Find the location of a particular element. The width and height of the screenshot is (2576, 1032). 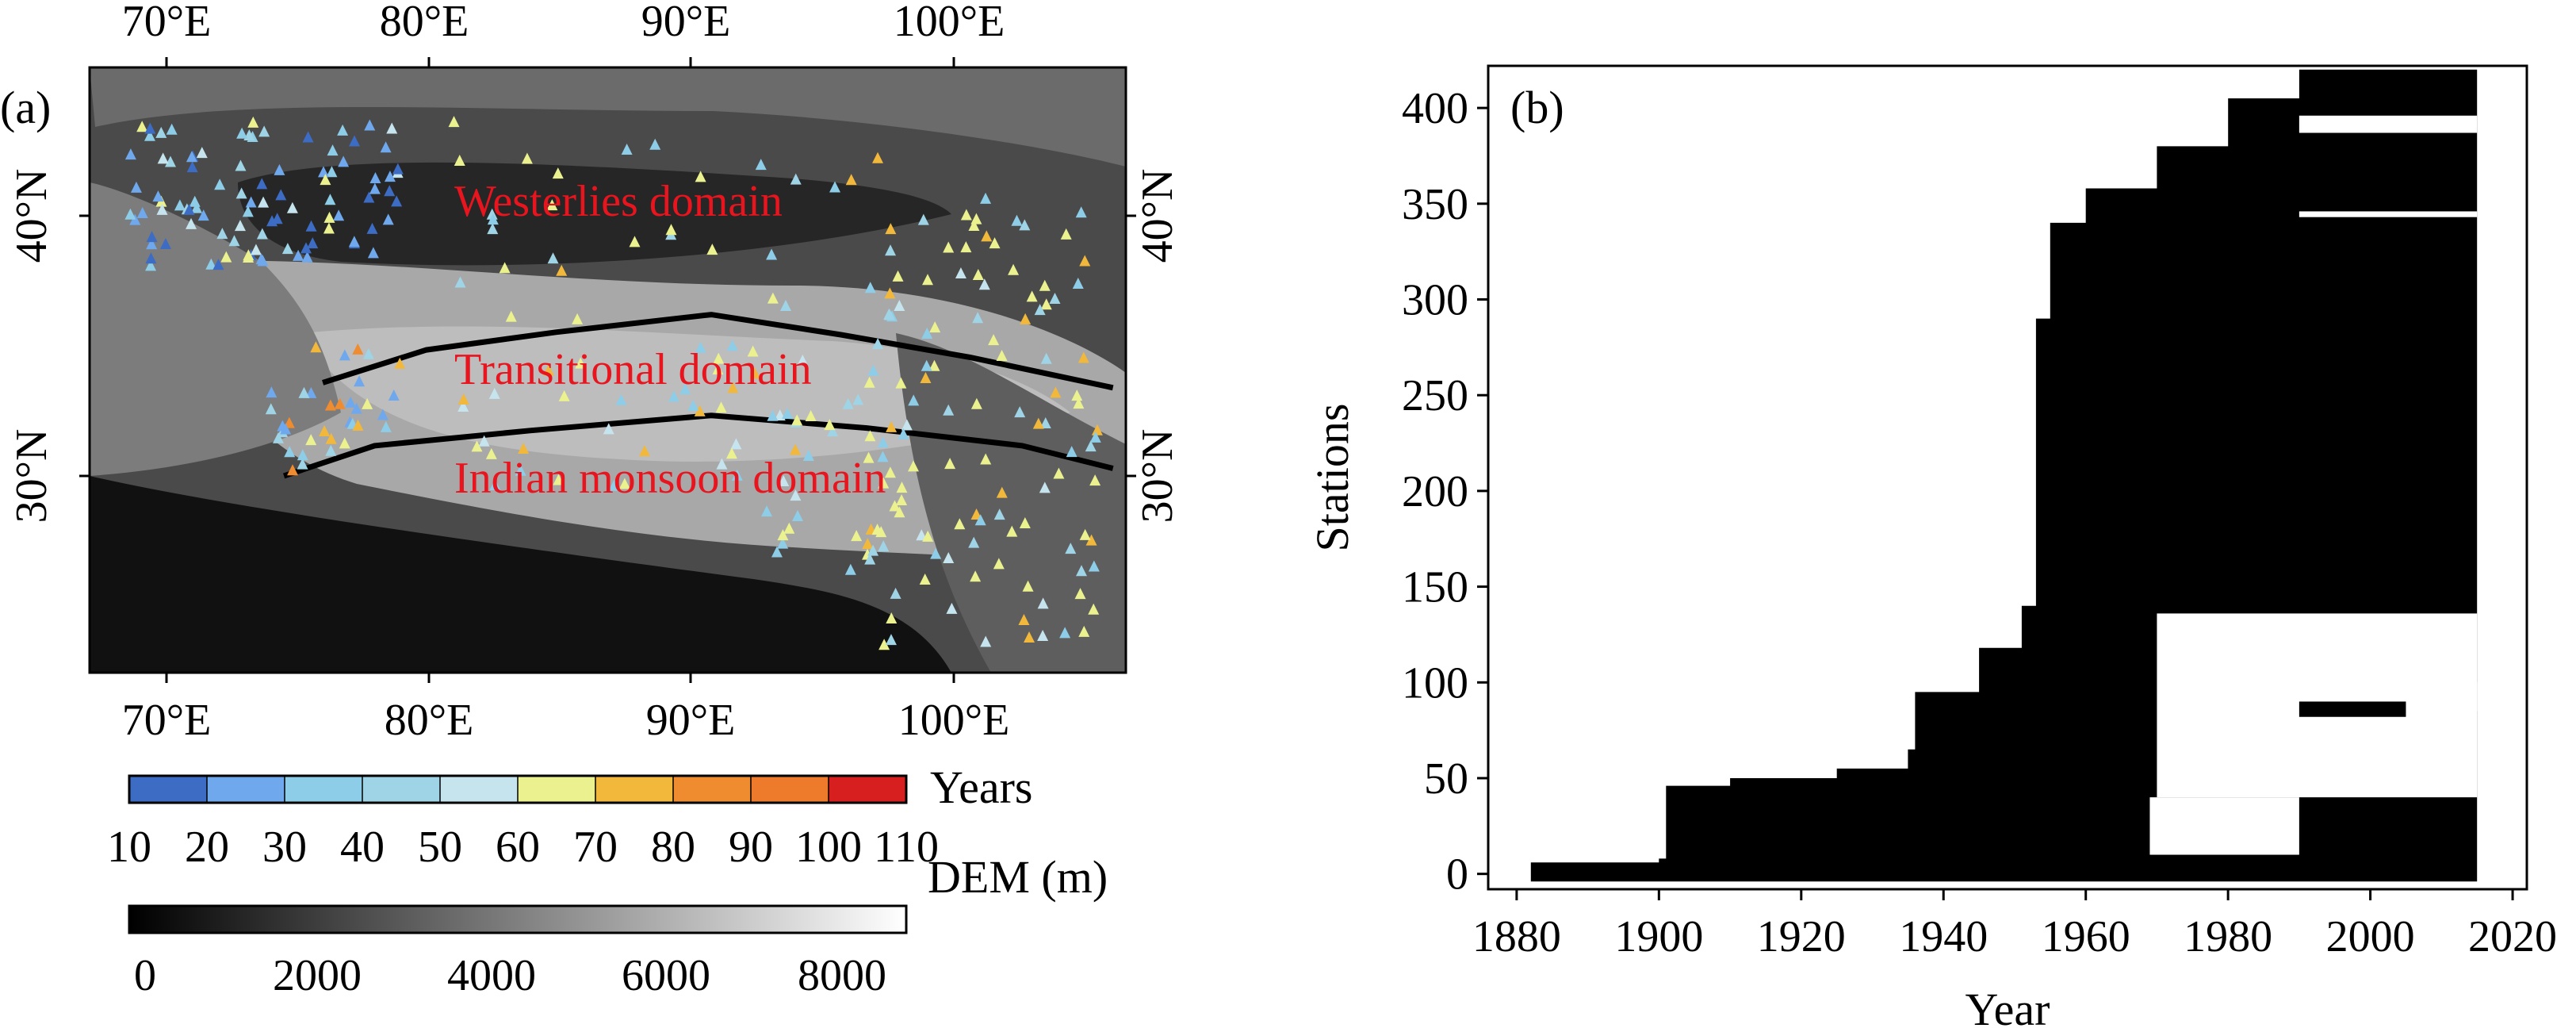

top-lon-tick: 80°E is located at coordinates (424, 23).